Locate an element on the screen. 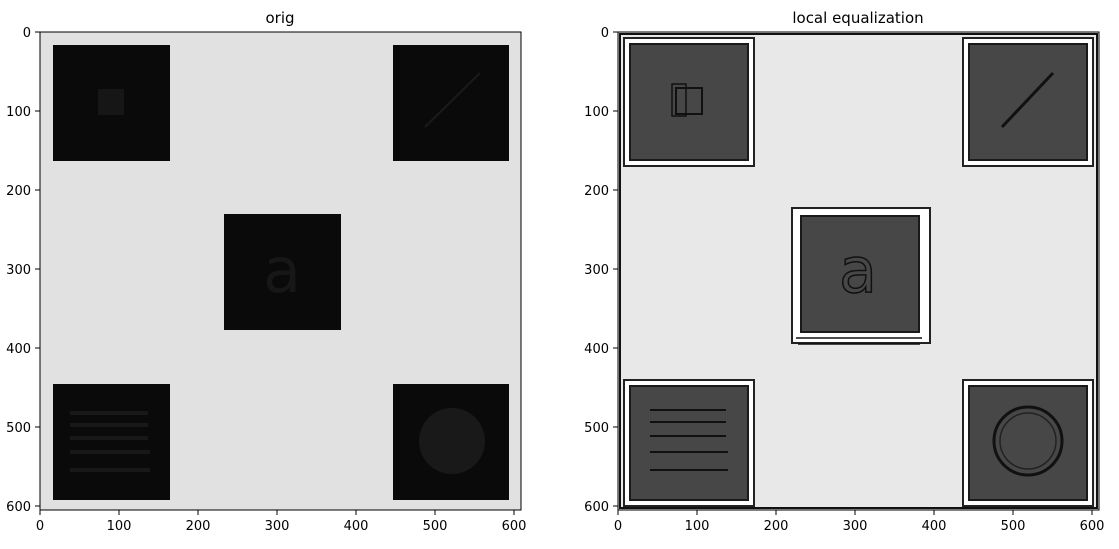 The height and width of the screenshot is (549, 1119). orig-square-bottom-left is located at coordinates (111, 442).